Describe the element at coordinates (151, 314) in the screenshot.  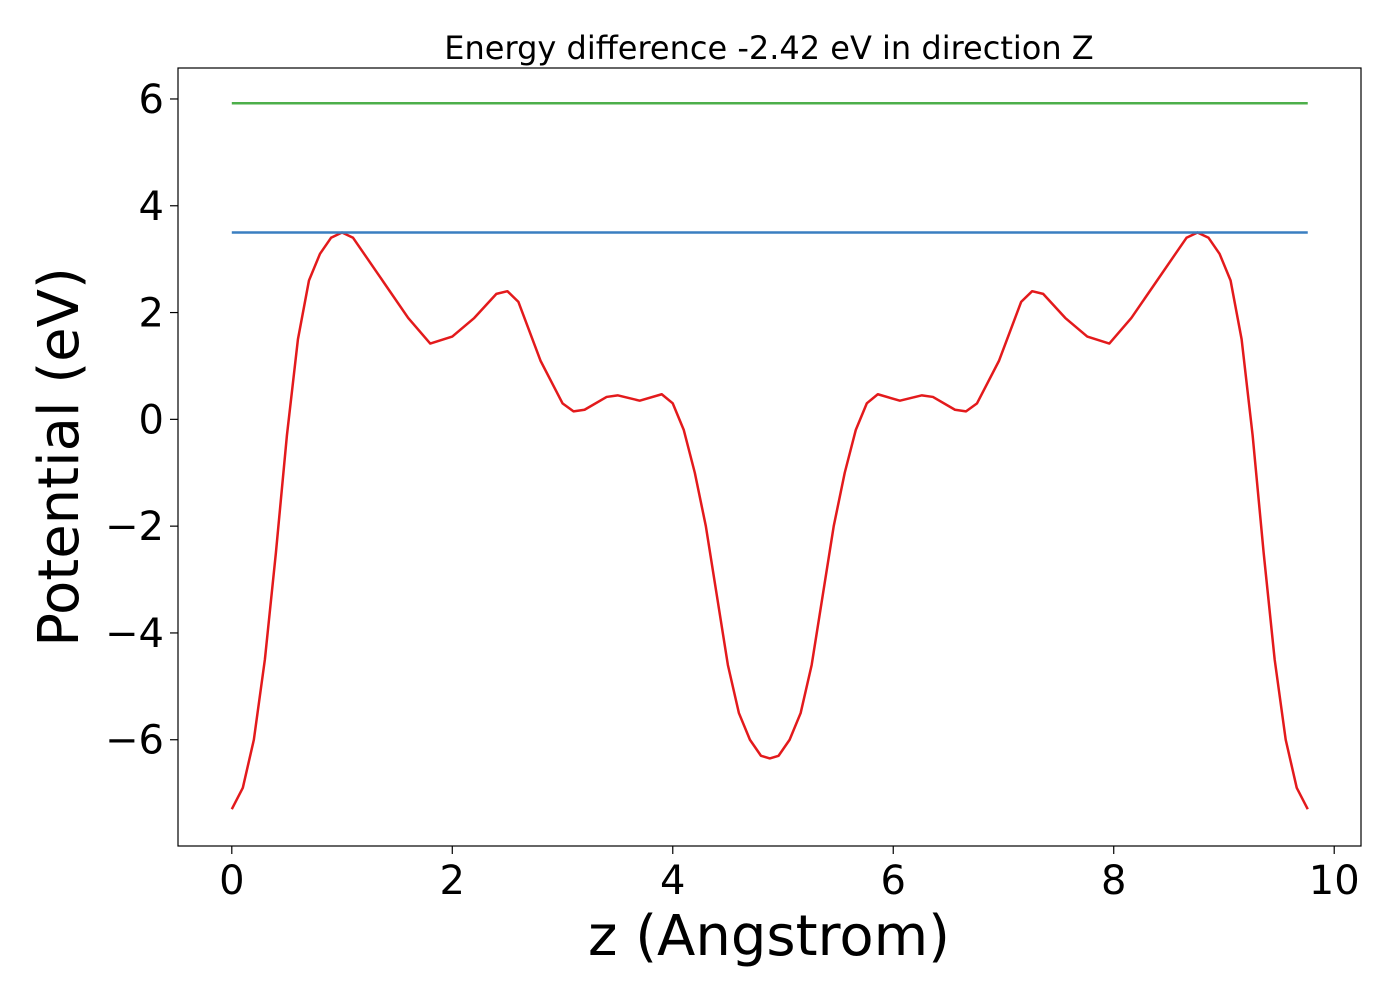
I see `y-tick-label: 2` at that location.